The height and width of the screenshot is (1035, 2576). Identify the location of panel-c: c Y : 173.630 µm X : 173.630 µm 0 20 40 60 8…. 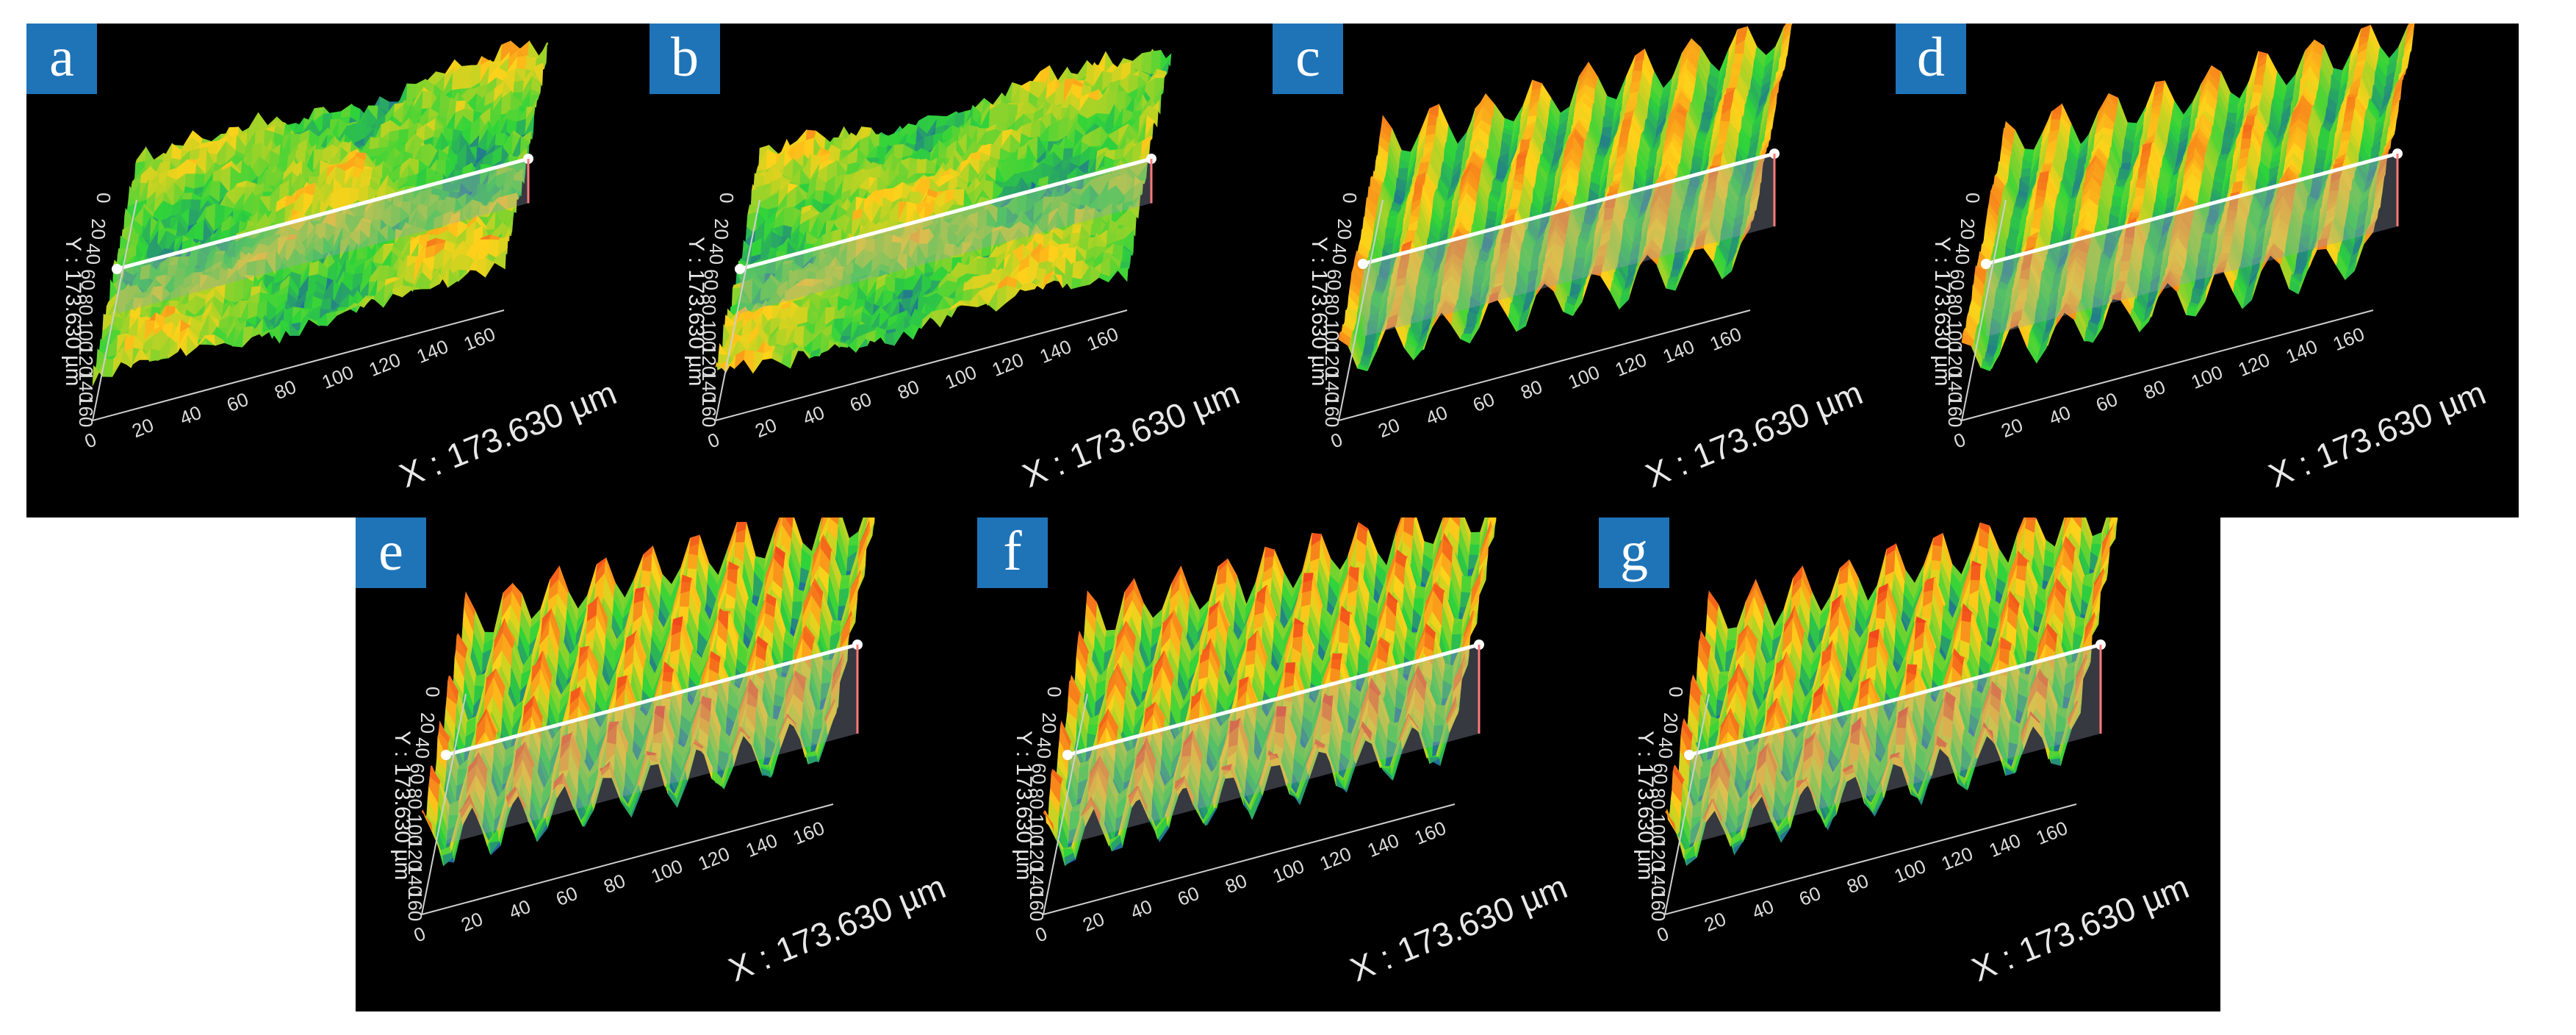
(1584, 271).